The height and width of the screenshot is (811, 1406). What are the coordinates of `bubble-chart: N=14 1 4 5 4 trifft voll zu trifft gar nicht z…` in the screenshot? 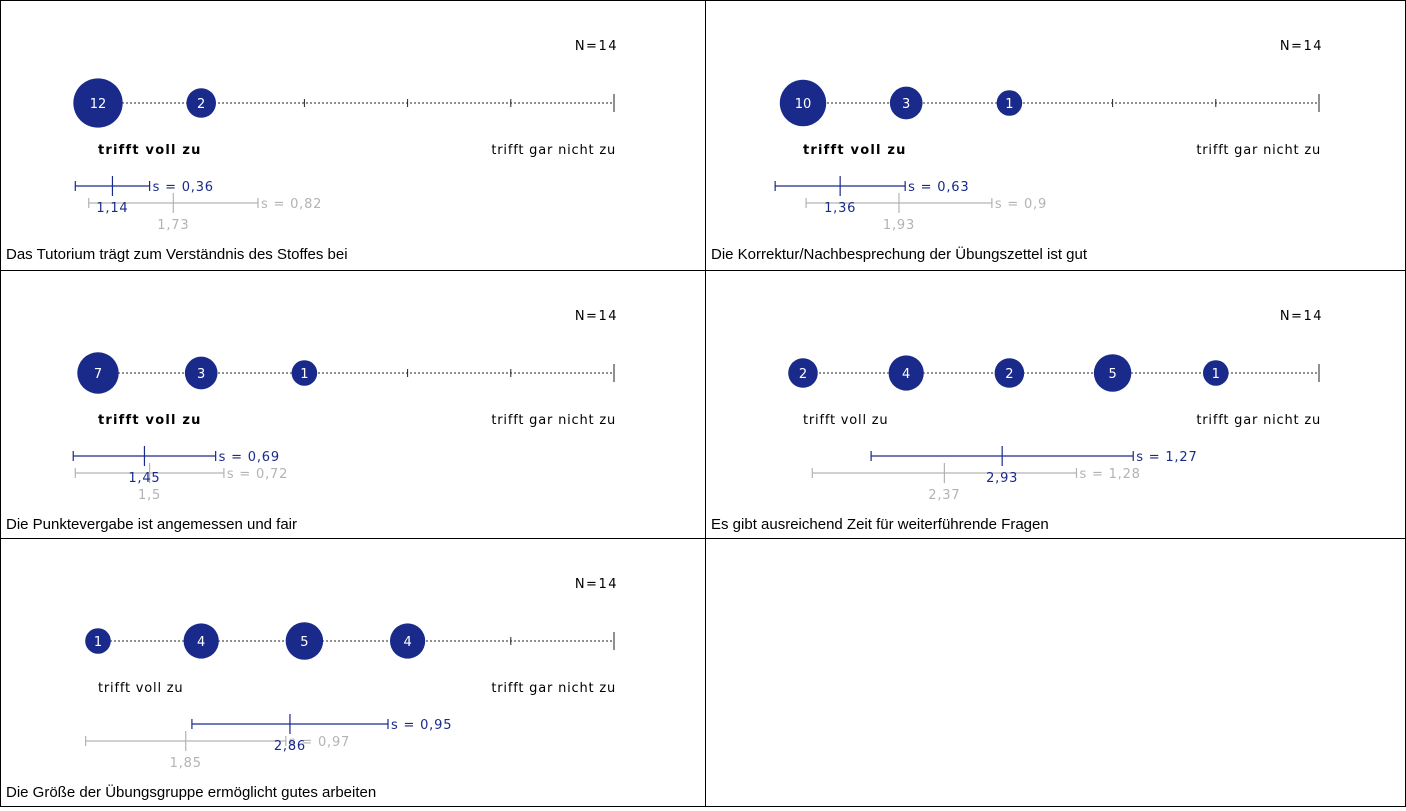 It's located at (351, 674).